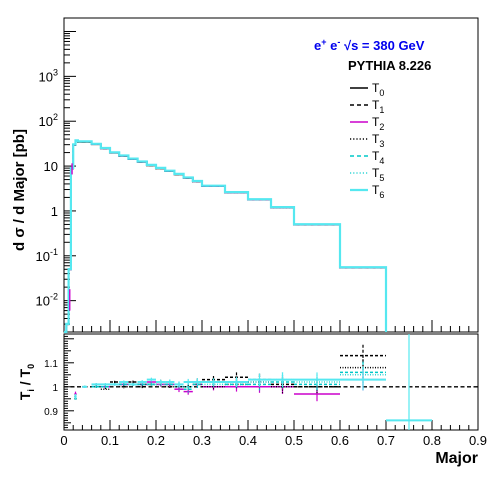  Describe the element at coordinates (26, 382) in the screenshot. I see `ratio-y-axis-label: Ti / T0` at that location.